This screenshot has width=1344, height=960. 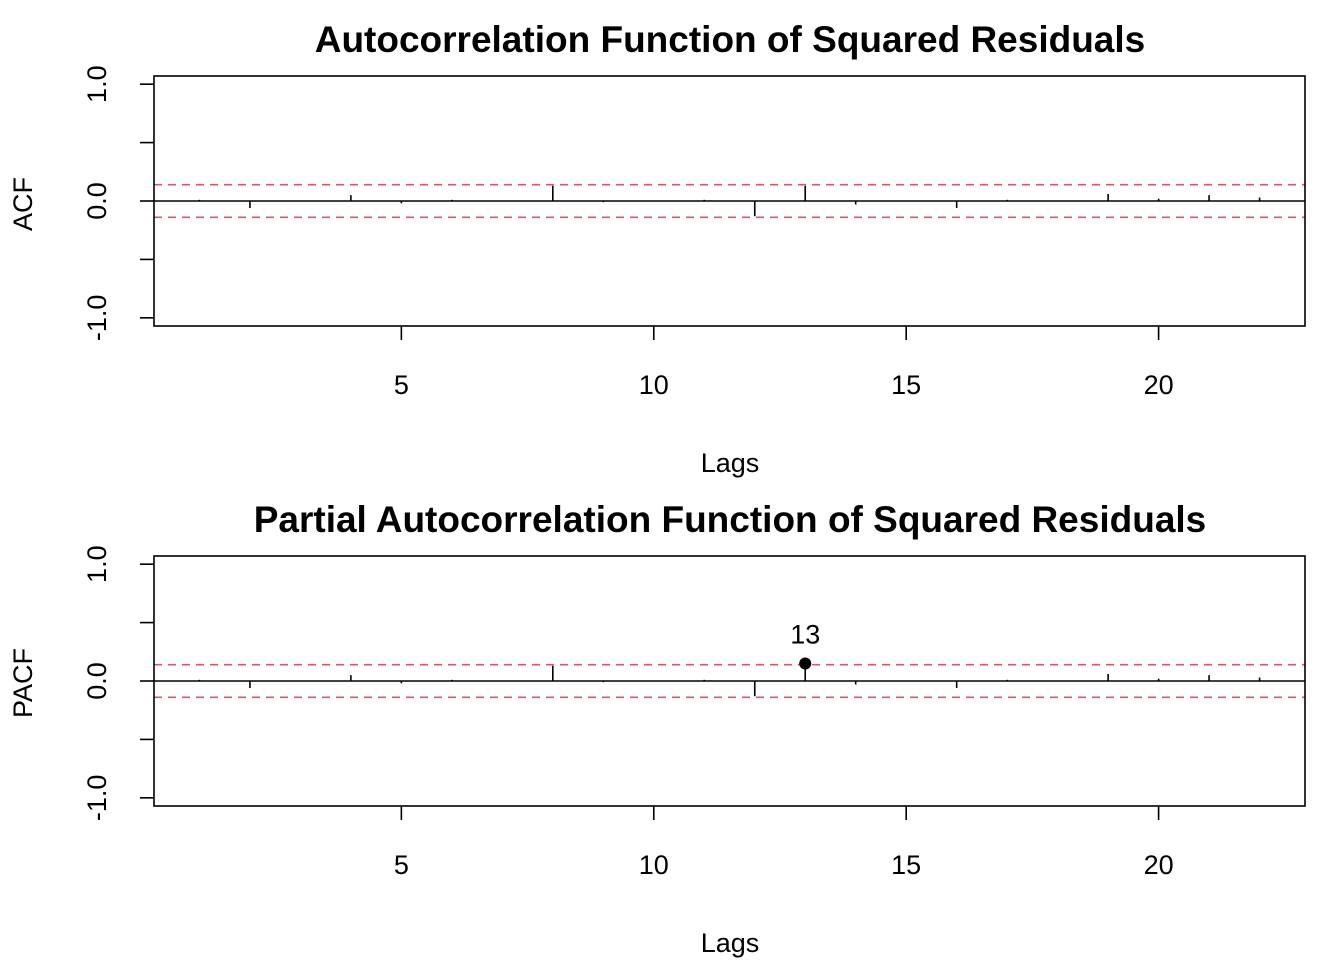 I want to click on acf-xlabel: Lags, so click(x=730, y=463).